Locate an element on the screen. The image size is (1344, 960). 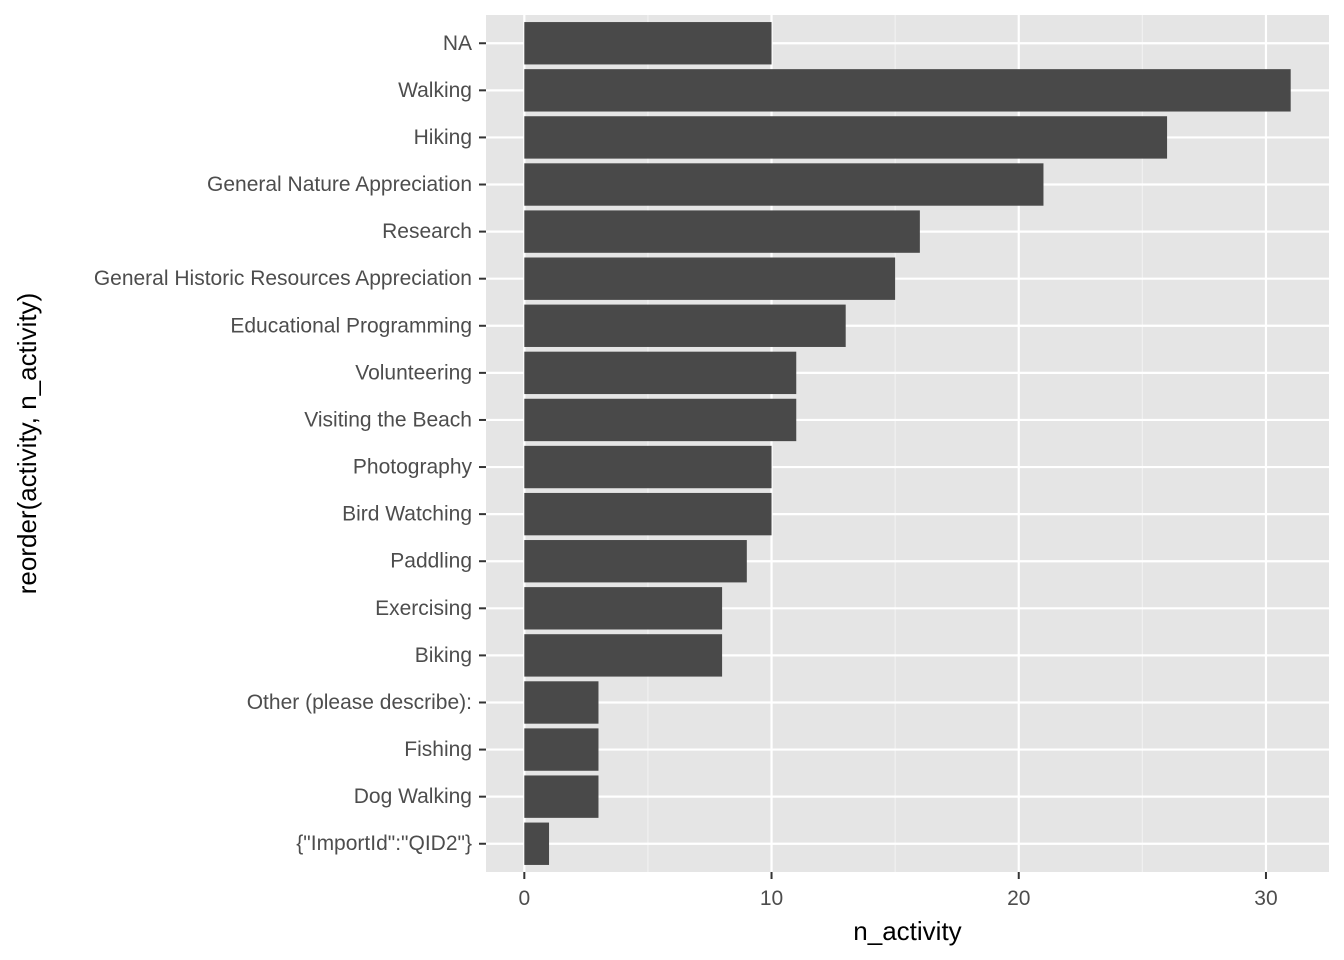
y-tick-label: General Nature Appreciation is located at coordinates (339, 184).